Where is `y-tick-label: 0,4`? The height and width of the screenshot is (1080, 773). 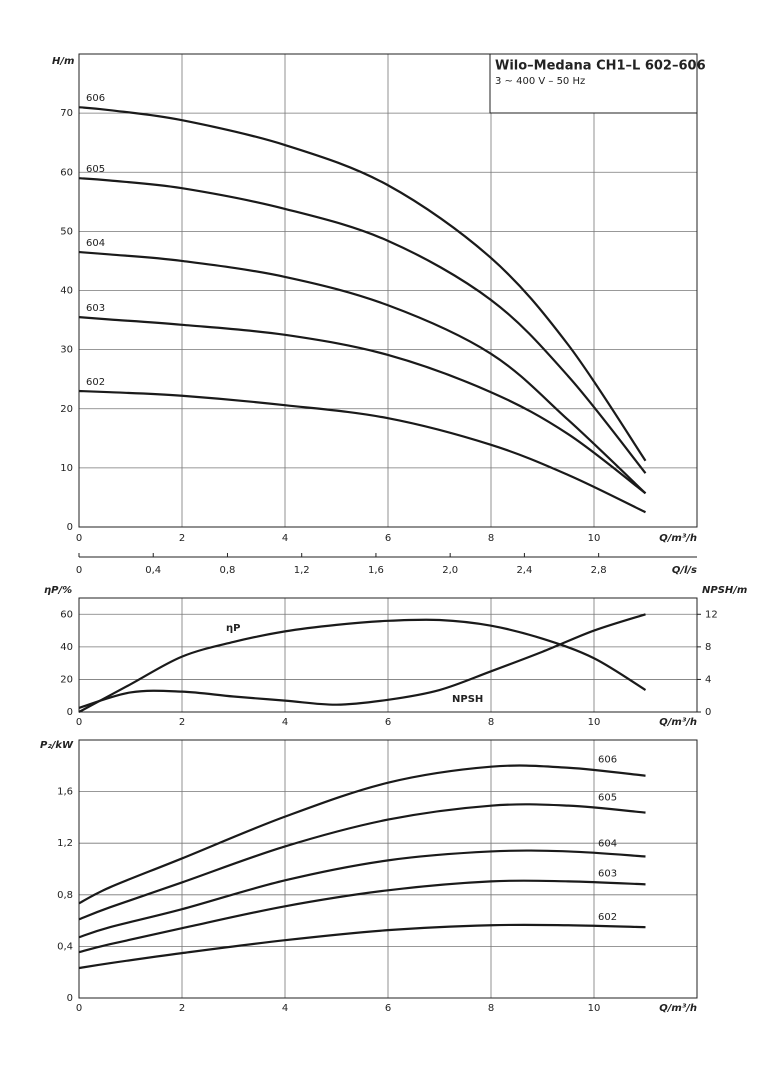 y-tick-label: 0,4 is located at coordinates (65, 946).